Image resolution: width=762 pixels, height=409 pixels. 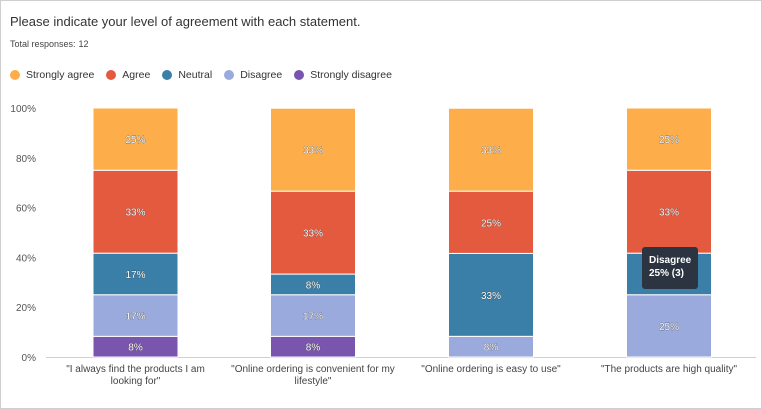 I want to click on y-tick-label: 0%, so click(x=29, y=358).